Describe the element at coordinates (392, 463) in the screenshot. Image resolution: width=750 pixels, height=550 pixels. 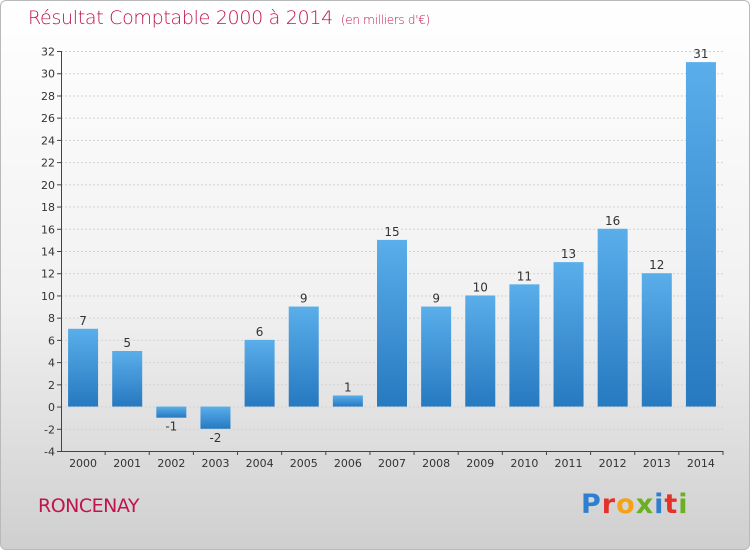
I see `x-tick-label: 2007` at that location.